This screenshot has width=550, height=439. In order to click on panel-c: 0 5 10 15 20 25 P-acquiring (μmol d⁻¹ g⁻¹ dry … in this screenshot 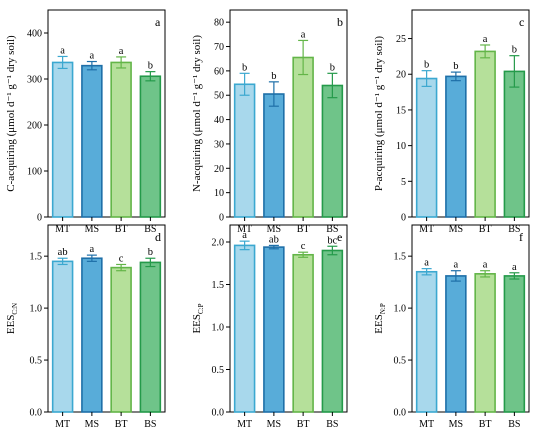, I will do `click(451, 122)`.